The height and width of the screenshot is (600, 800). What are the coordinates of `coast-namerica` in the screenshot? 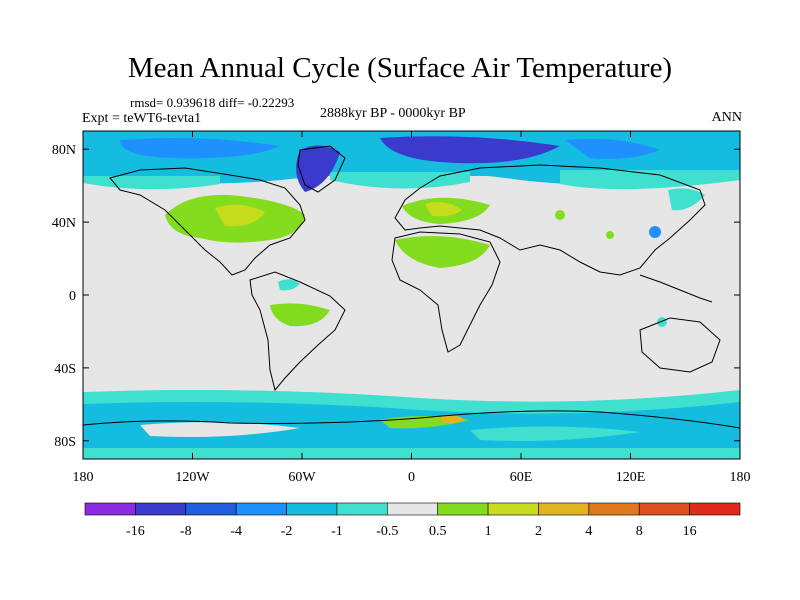 It's located at (207, 221).